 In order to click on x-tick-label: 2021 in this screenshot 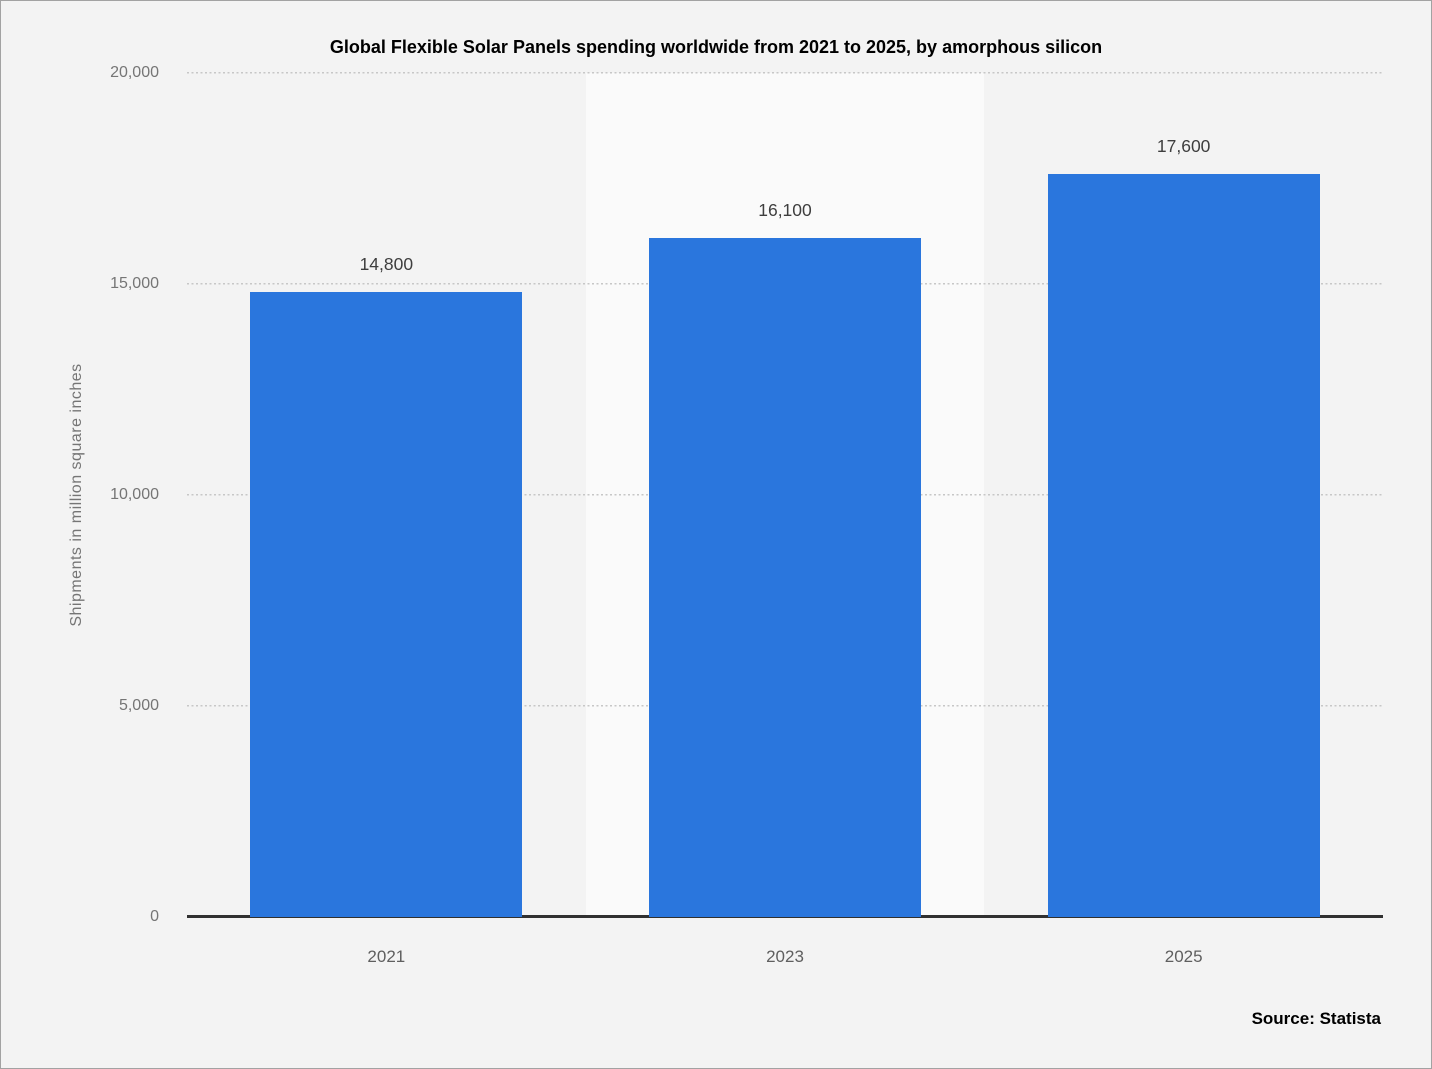, I will do `click(386, 956)`.